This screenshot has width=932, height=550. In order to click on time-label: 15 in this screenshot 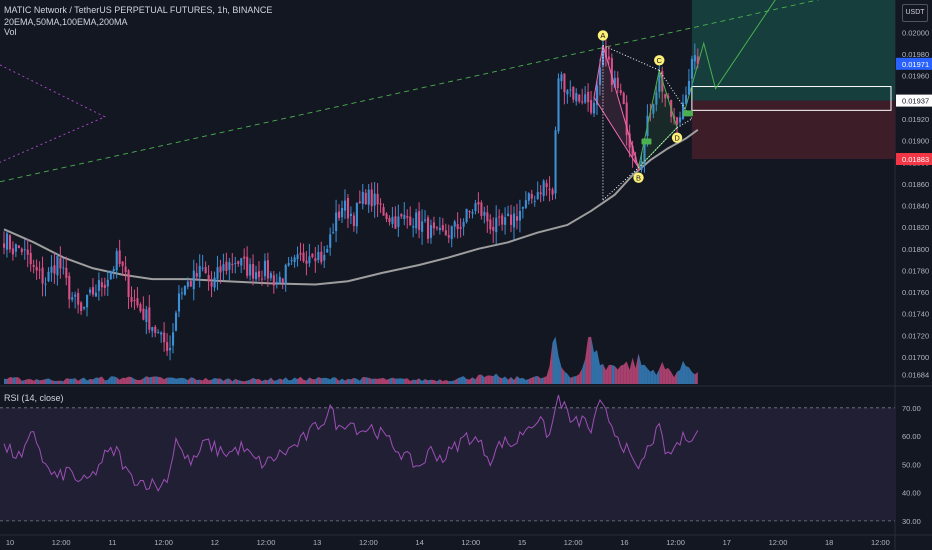, I will do `click(522, 542)`.